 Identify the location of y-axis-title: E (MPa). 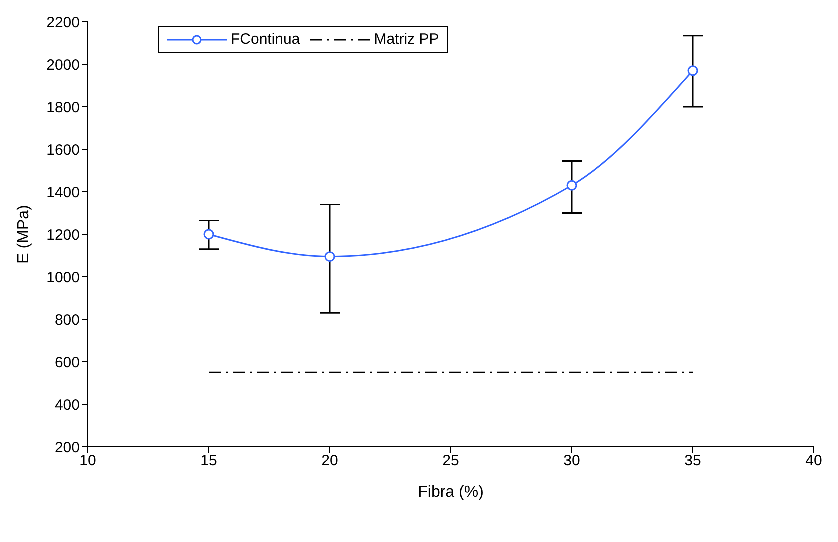
(24, 234).